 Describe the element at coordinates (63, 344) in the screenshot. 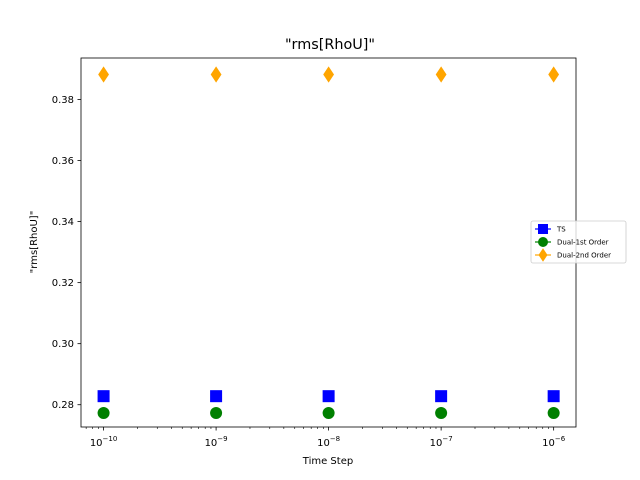

I see `y-tick-label: 0.30` at that location.